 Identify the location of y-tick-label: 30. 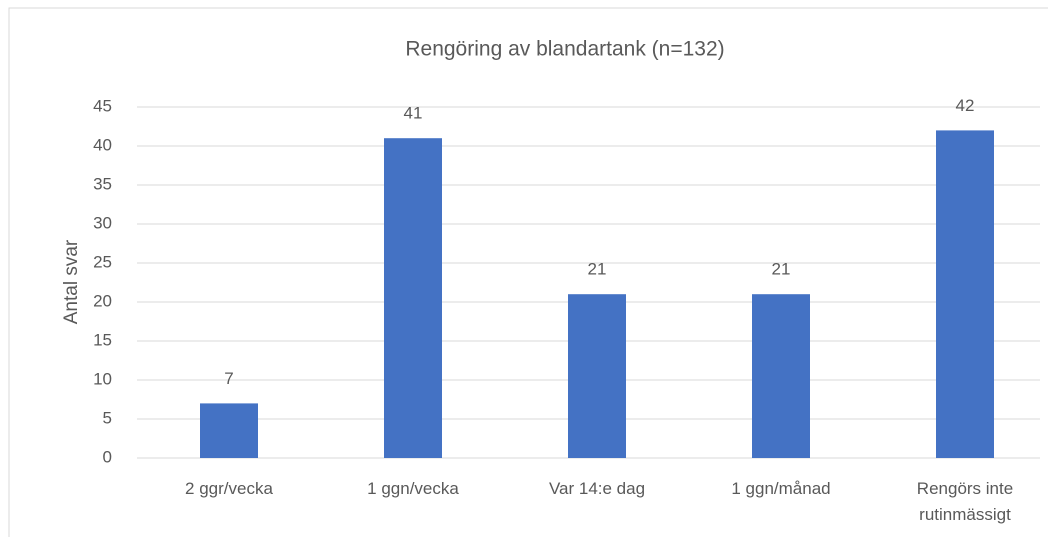
(102, 222).